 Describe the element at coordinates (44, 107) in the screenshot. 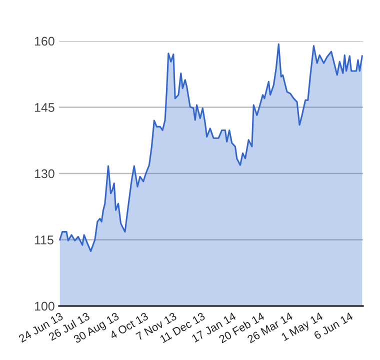

I see `y-tick-label: 145` at that location.